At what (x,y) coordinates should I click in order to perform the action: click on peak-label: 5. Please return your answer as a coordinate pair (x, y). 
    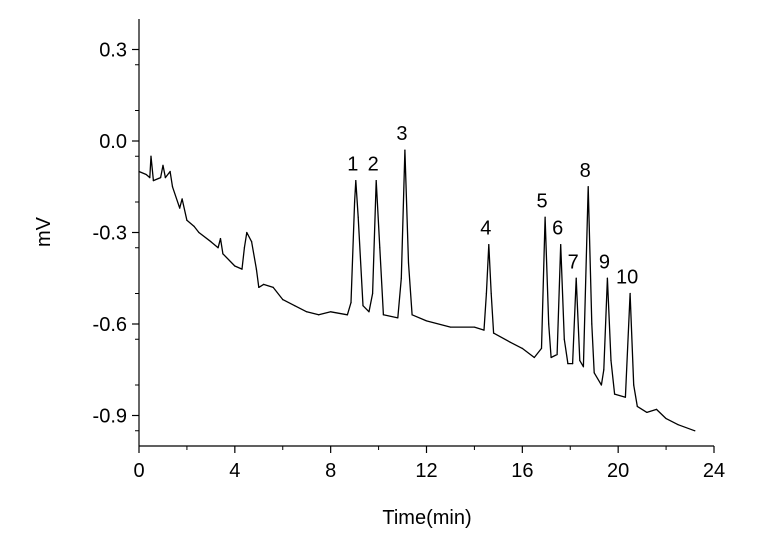
    Looking at the image, I should click on (542, 201).